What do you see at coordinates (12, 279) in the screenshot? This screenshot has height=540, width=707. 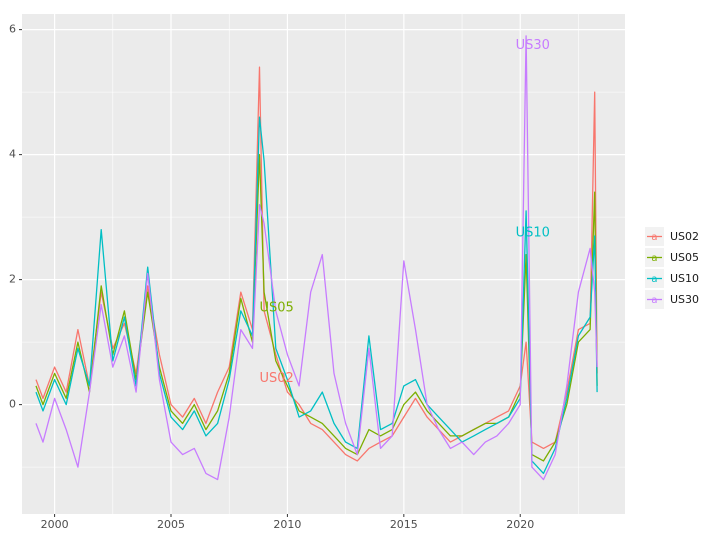 I see `y-tick-label: 2` at bounding box center [12, 279].